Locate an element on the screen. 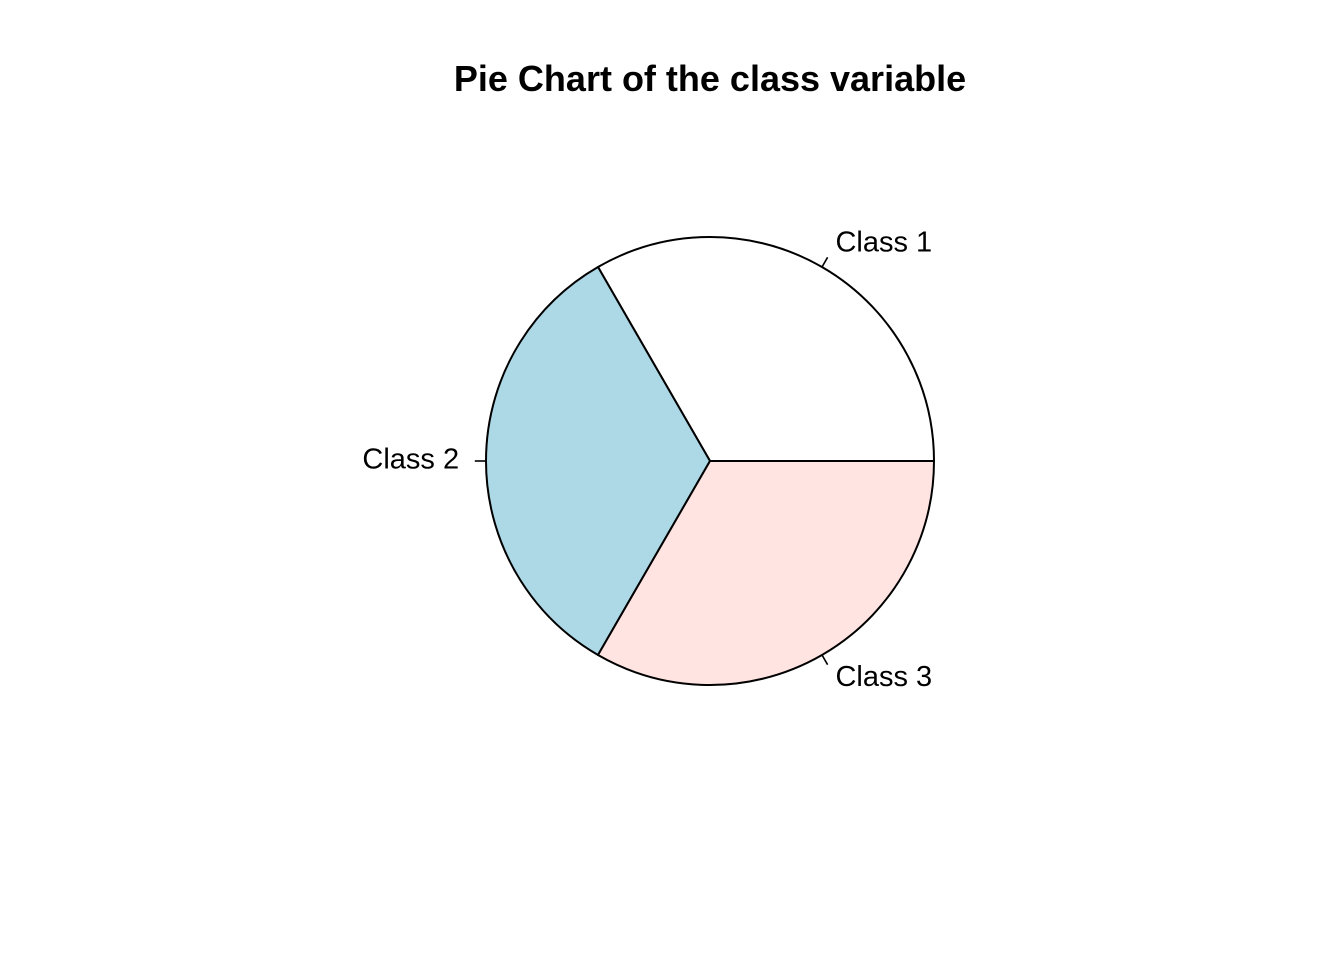  pie-label-class-1: Class 1 is located at coordinates (883, 242).